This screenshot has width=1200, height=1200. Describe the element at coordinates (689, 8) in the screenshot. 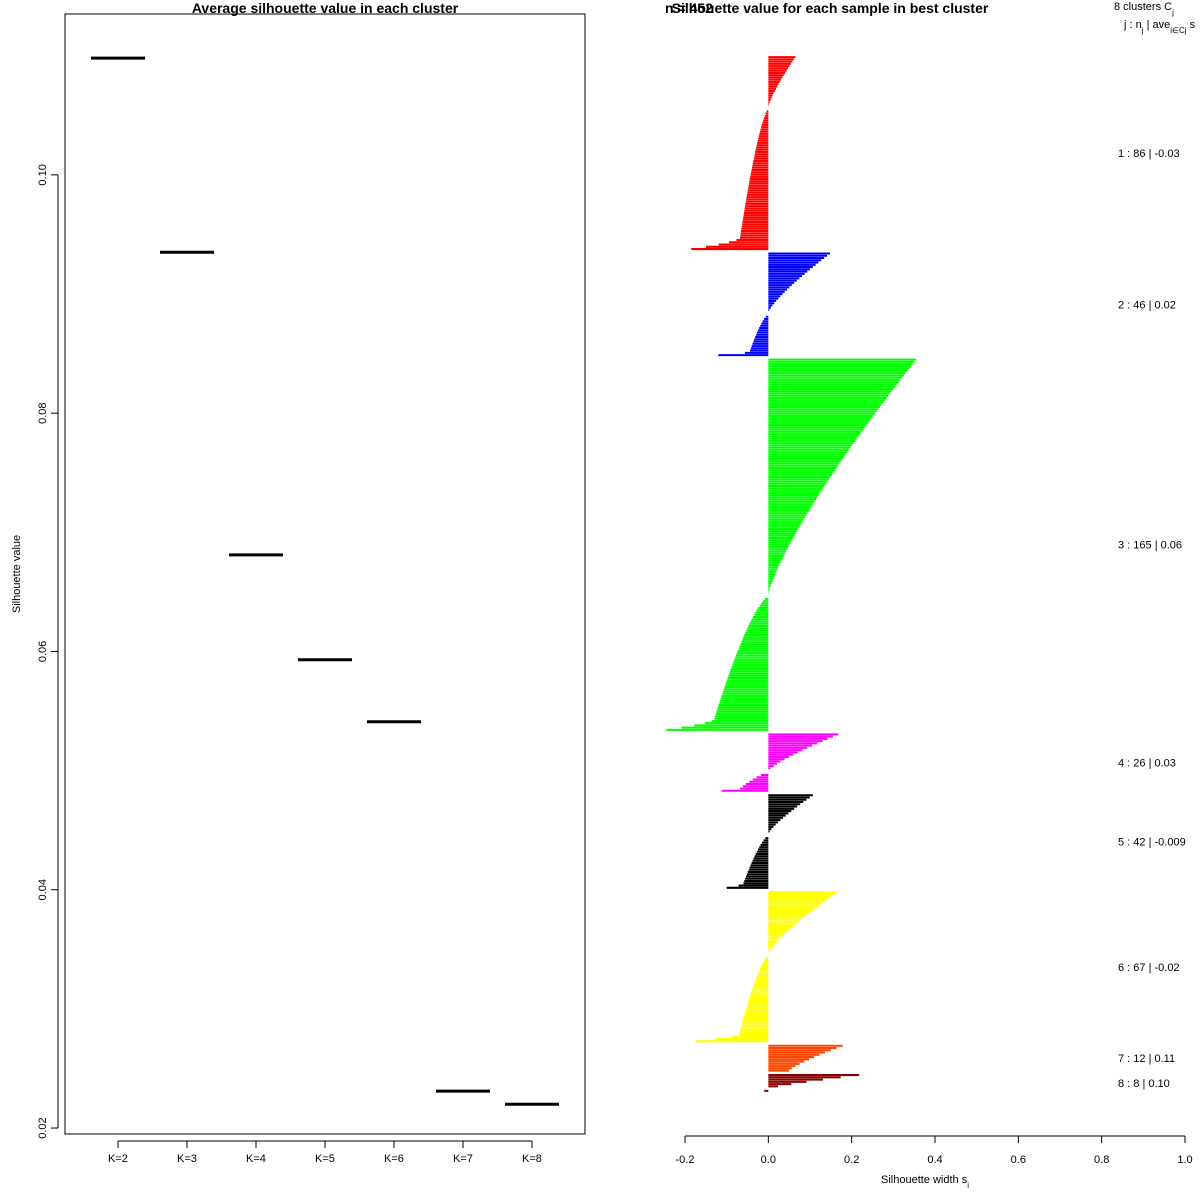

I see `right-title-overlap: n = 452` at that location.